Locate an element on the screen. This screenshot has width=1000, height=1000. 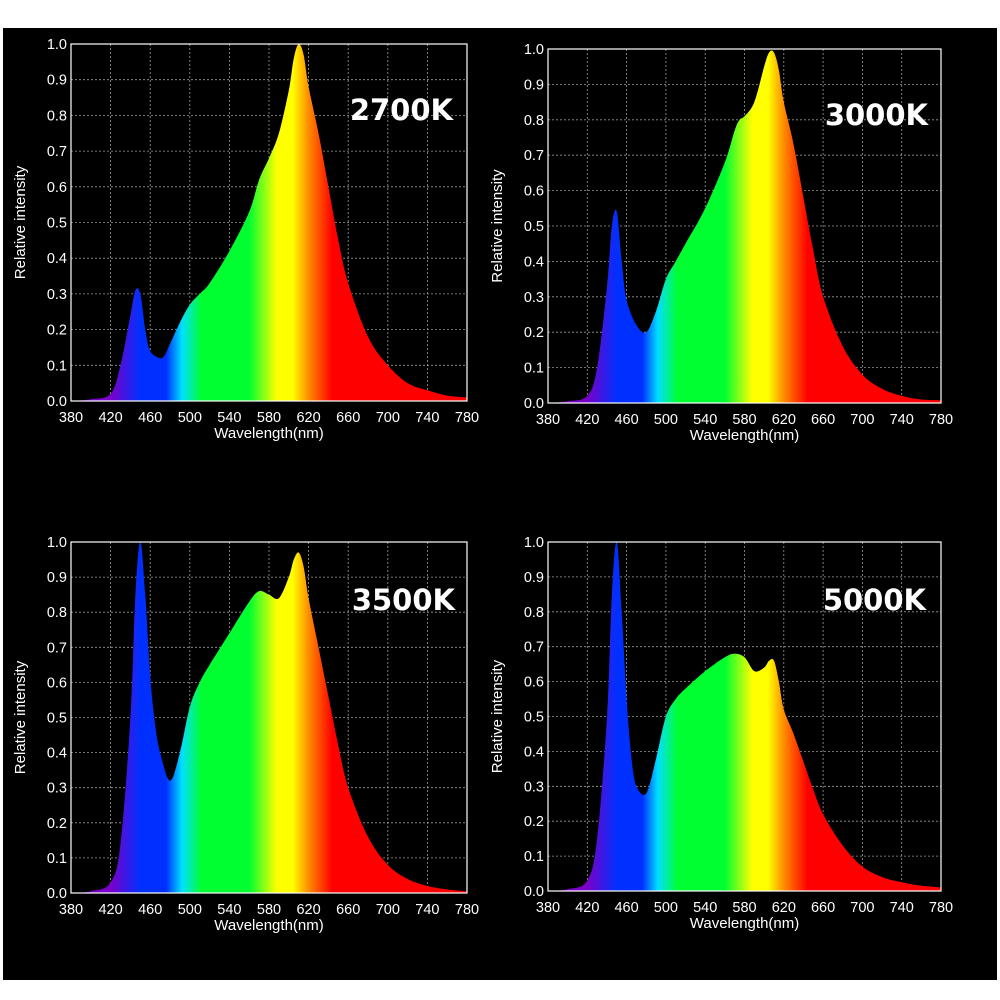
chart-title: 2700K is located at coordinates (402, 110).